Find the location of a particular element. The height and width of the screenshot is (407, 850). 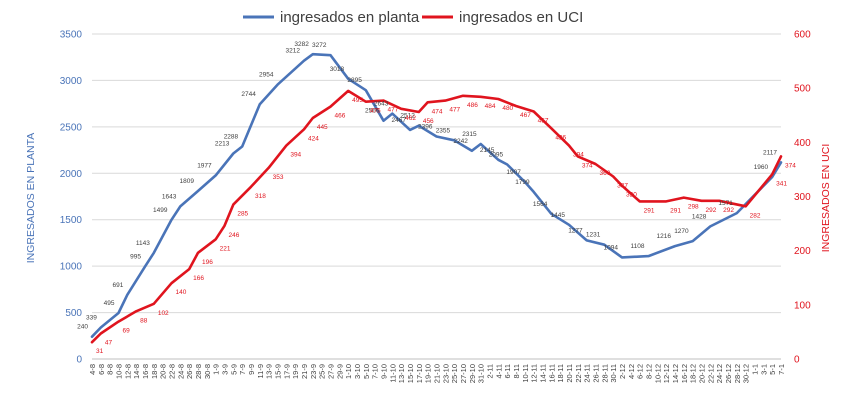

data-label-uci: 102 is located at coordinates (163, 313).